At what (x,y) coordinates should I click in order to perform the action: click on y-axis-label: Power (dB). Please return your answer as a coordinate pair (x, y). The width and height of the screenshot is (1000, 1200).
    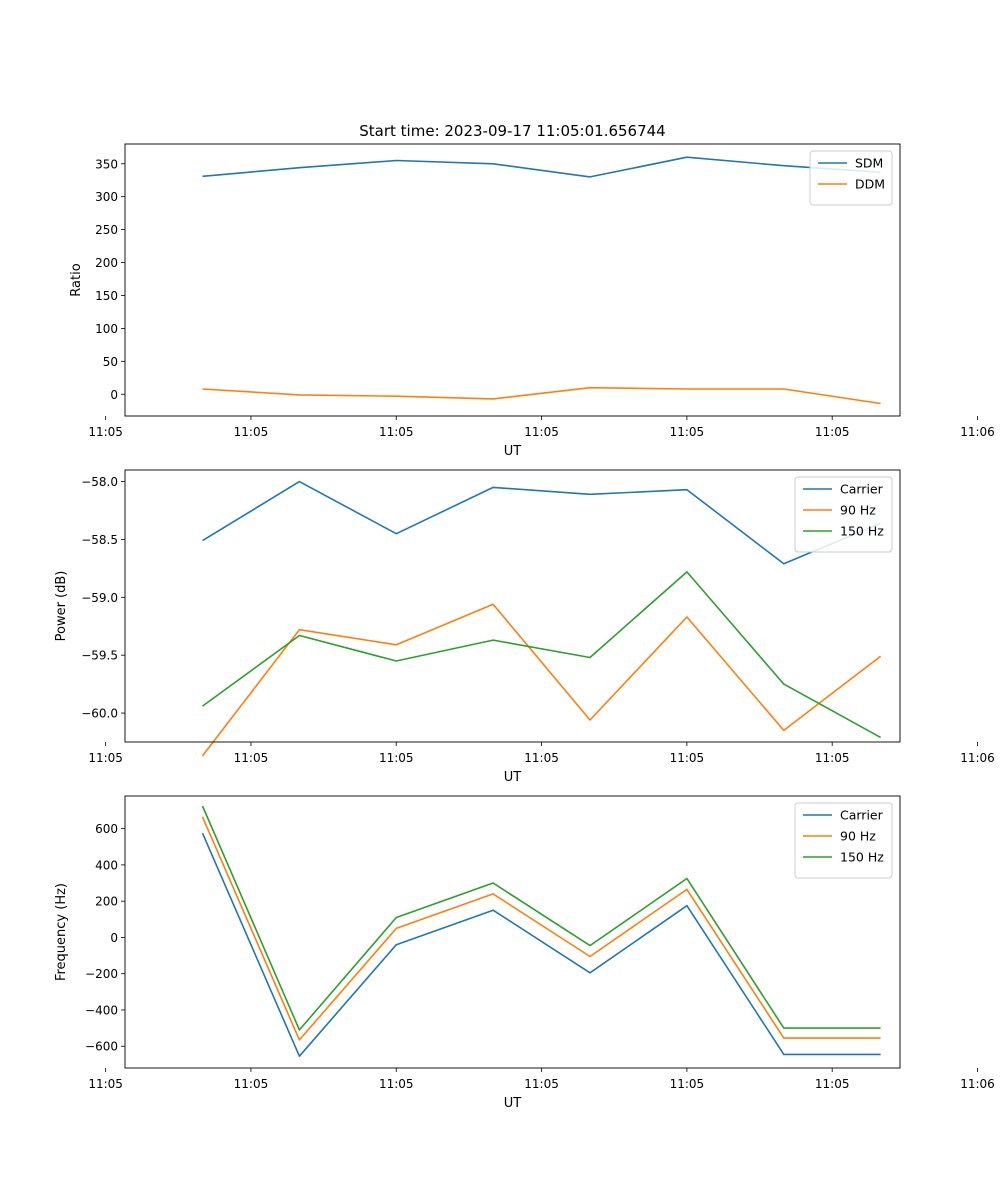
    Looking at the image, I should click on (61, 606).